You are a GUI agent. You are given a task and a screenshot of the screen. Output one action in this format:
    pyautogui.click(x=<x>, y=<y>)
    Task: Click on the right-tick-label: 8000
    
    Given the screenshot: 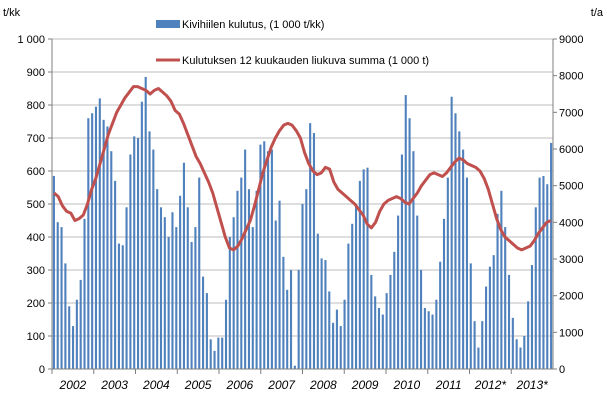 What is the action you would take?
    pyautogui.click(x=571, y=77)
    